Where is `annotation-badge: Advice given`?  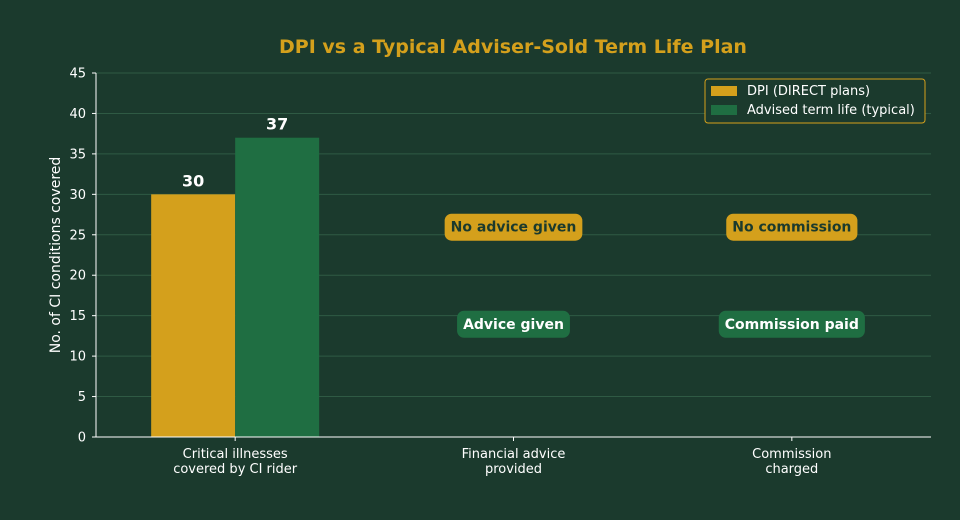 annotation-badge: Advice given is located at coordinates (513, 324).